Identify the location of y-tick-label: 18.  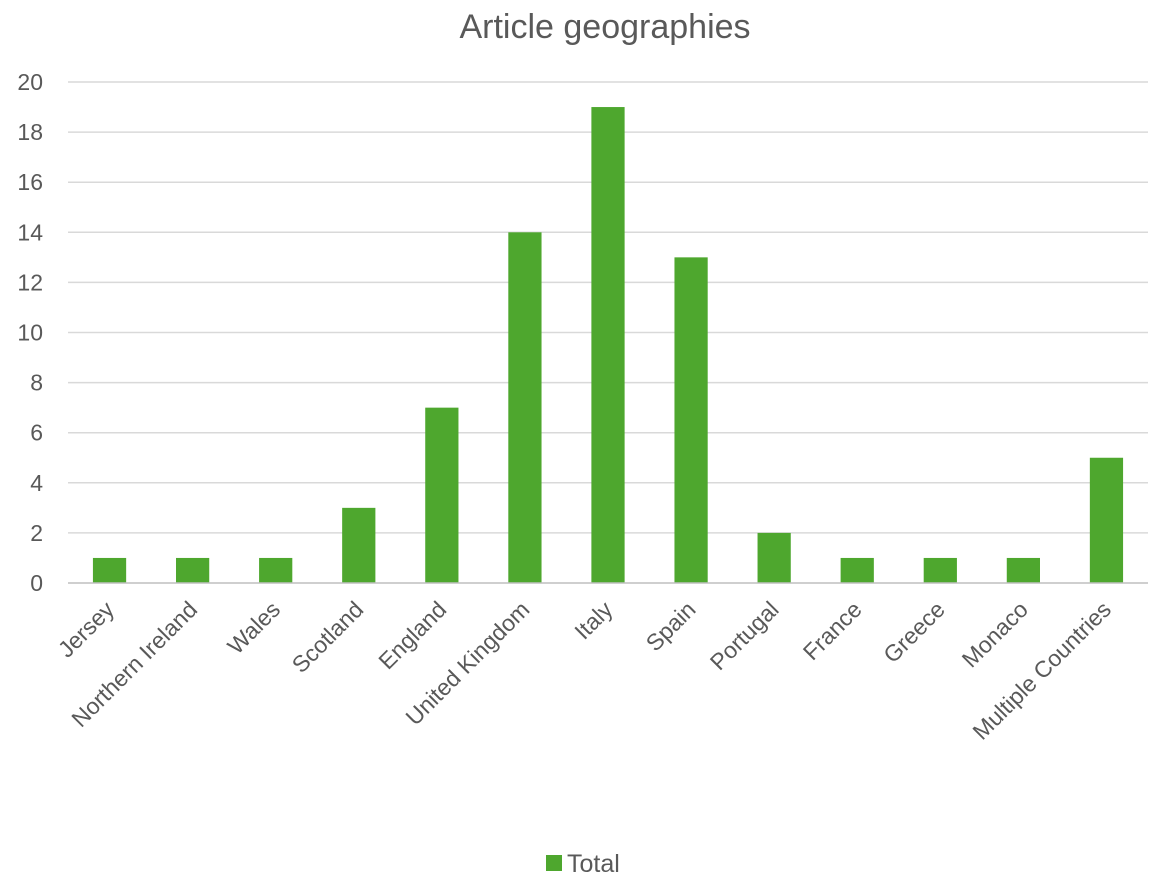
(30, 132).